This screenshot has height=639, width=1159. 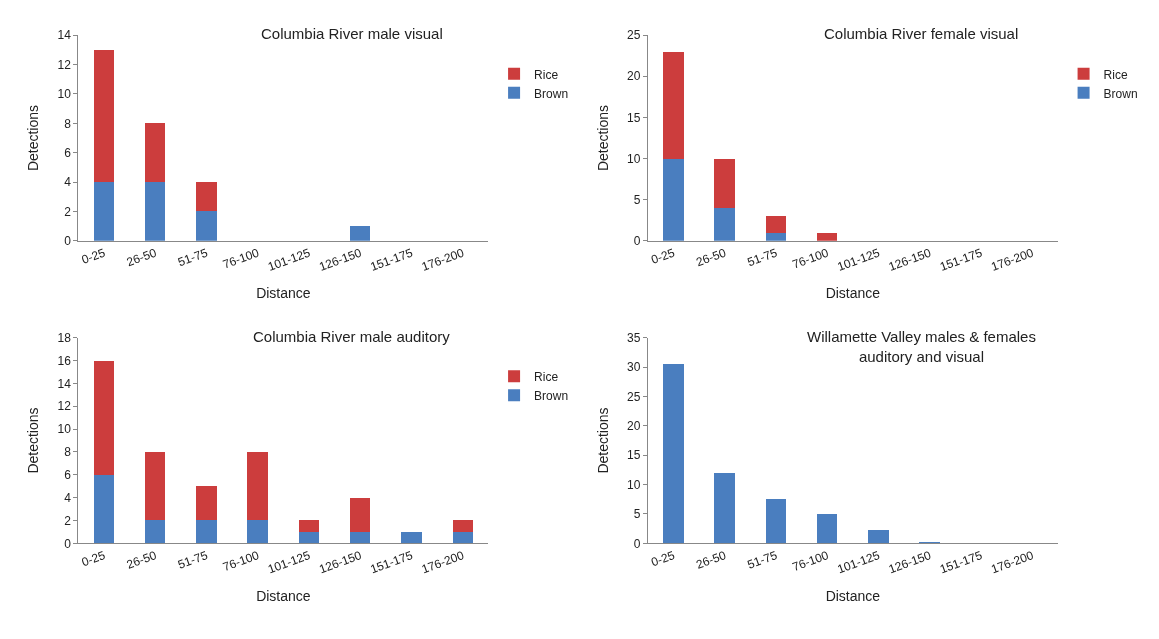 I want to click on chart-title: Columbia River female visual, so click(x=921, y=33).